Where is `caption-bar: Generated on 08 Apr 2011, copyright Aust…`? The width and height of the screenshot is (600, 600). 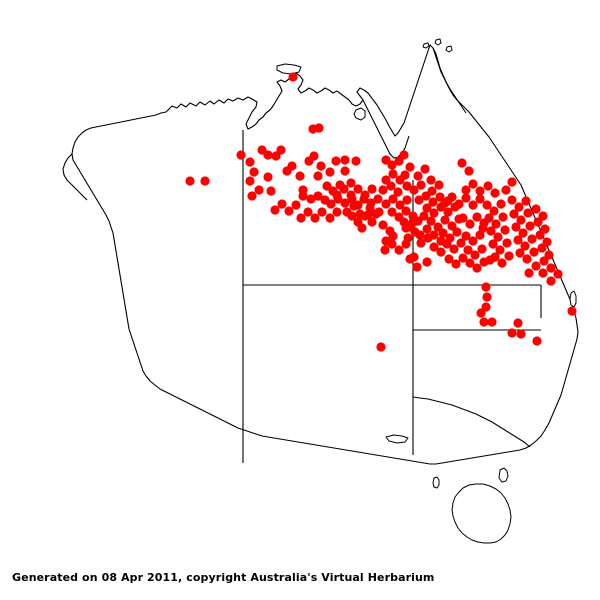
caption-bar: Generated on 08 Apr 2011, copyright Aust… is located at coordinates (300, 580).